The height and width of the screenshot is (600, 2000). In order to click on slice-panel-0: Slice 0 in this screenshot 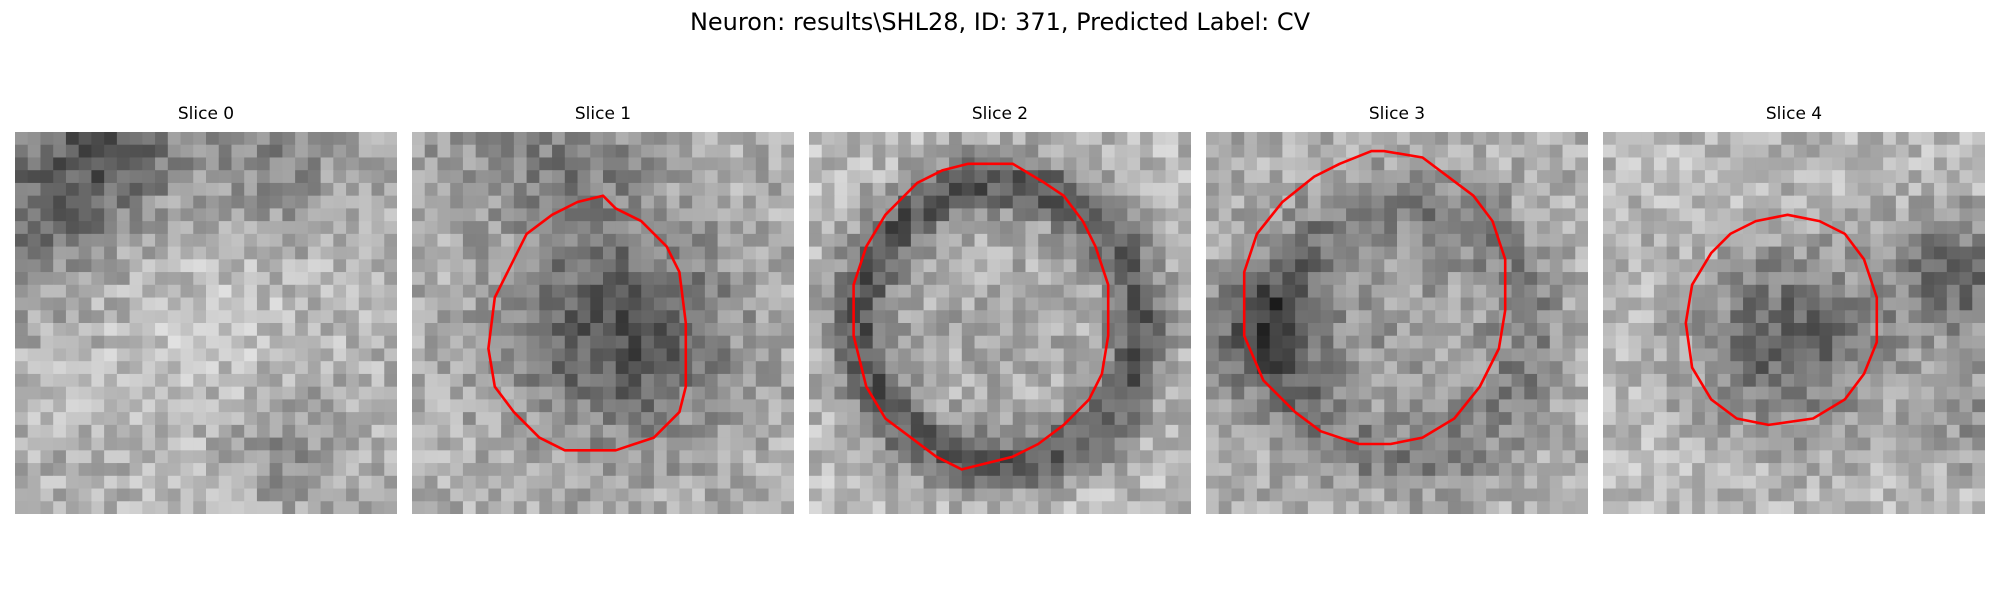, I will do `click(206, 312)`.